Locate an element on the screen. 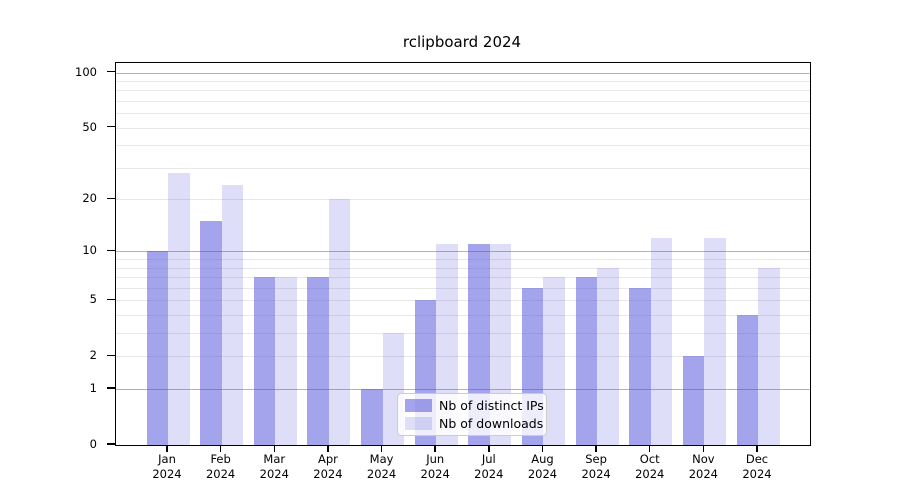  legend-swatch-distinct-ips is located at coordinates (418, 406).